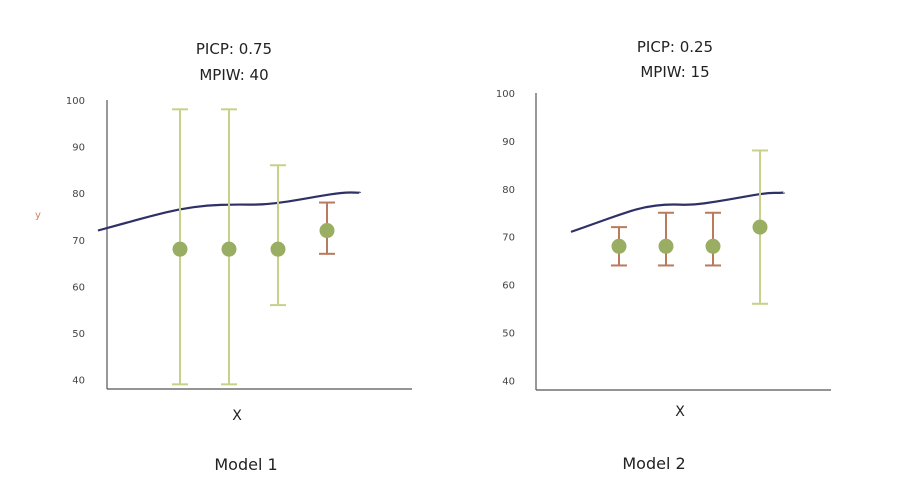 This screenshot has width=904, height=502. Describe the element at coordinates (233, 75) in the screenshot. I see `chart-1-title-line-2: MPIW: 40` at that location.